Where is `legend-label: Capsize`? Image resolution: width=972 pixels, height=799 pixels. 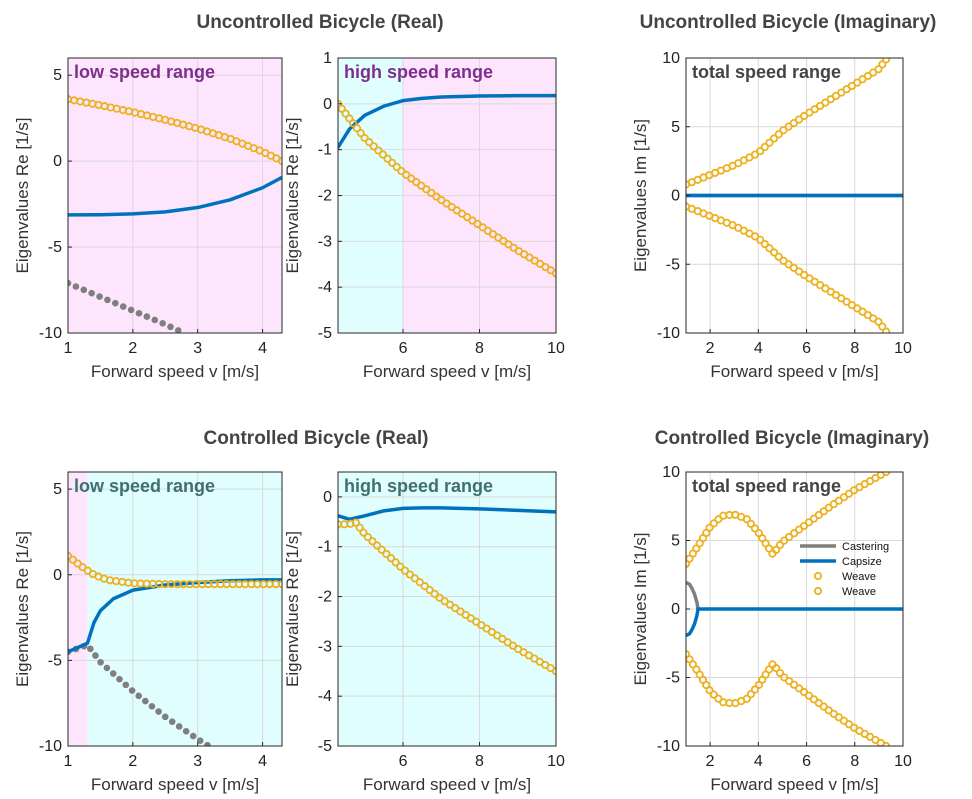 legend-label: Capsize is located at coordinates (862, 562).